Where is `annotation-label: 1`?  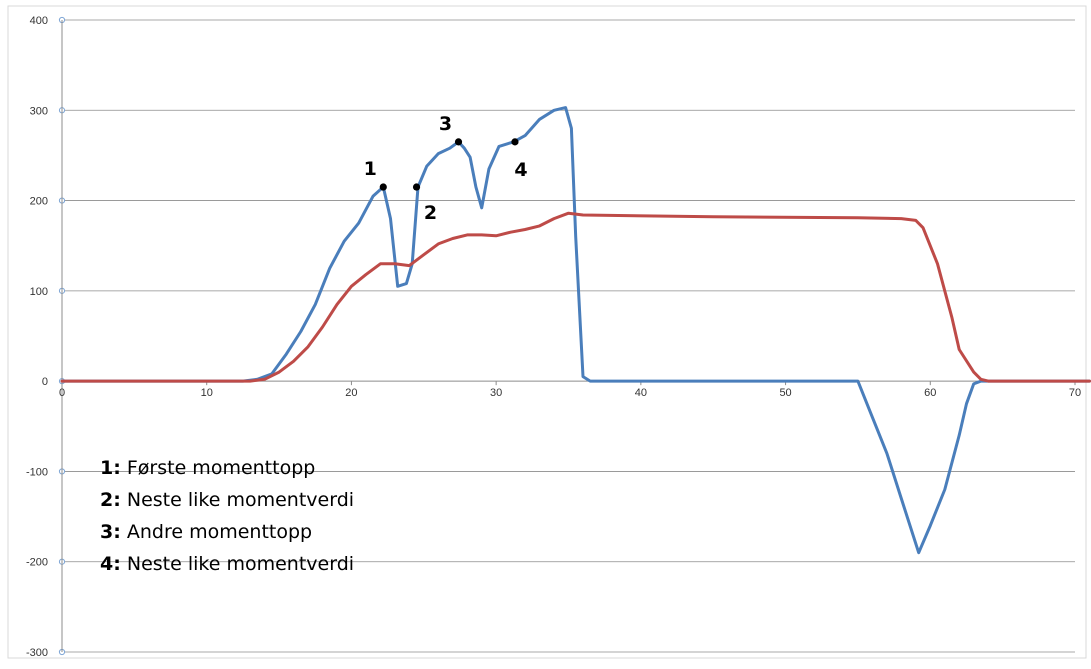
annotation-label: 1 is located at coordinates (370, 169).